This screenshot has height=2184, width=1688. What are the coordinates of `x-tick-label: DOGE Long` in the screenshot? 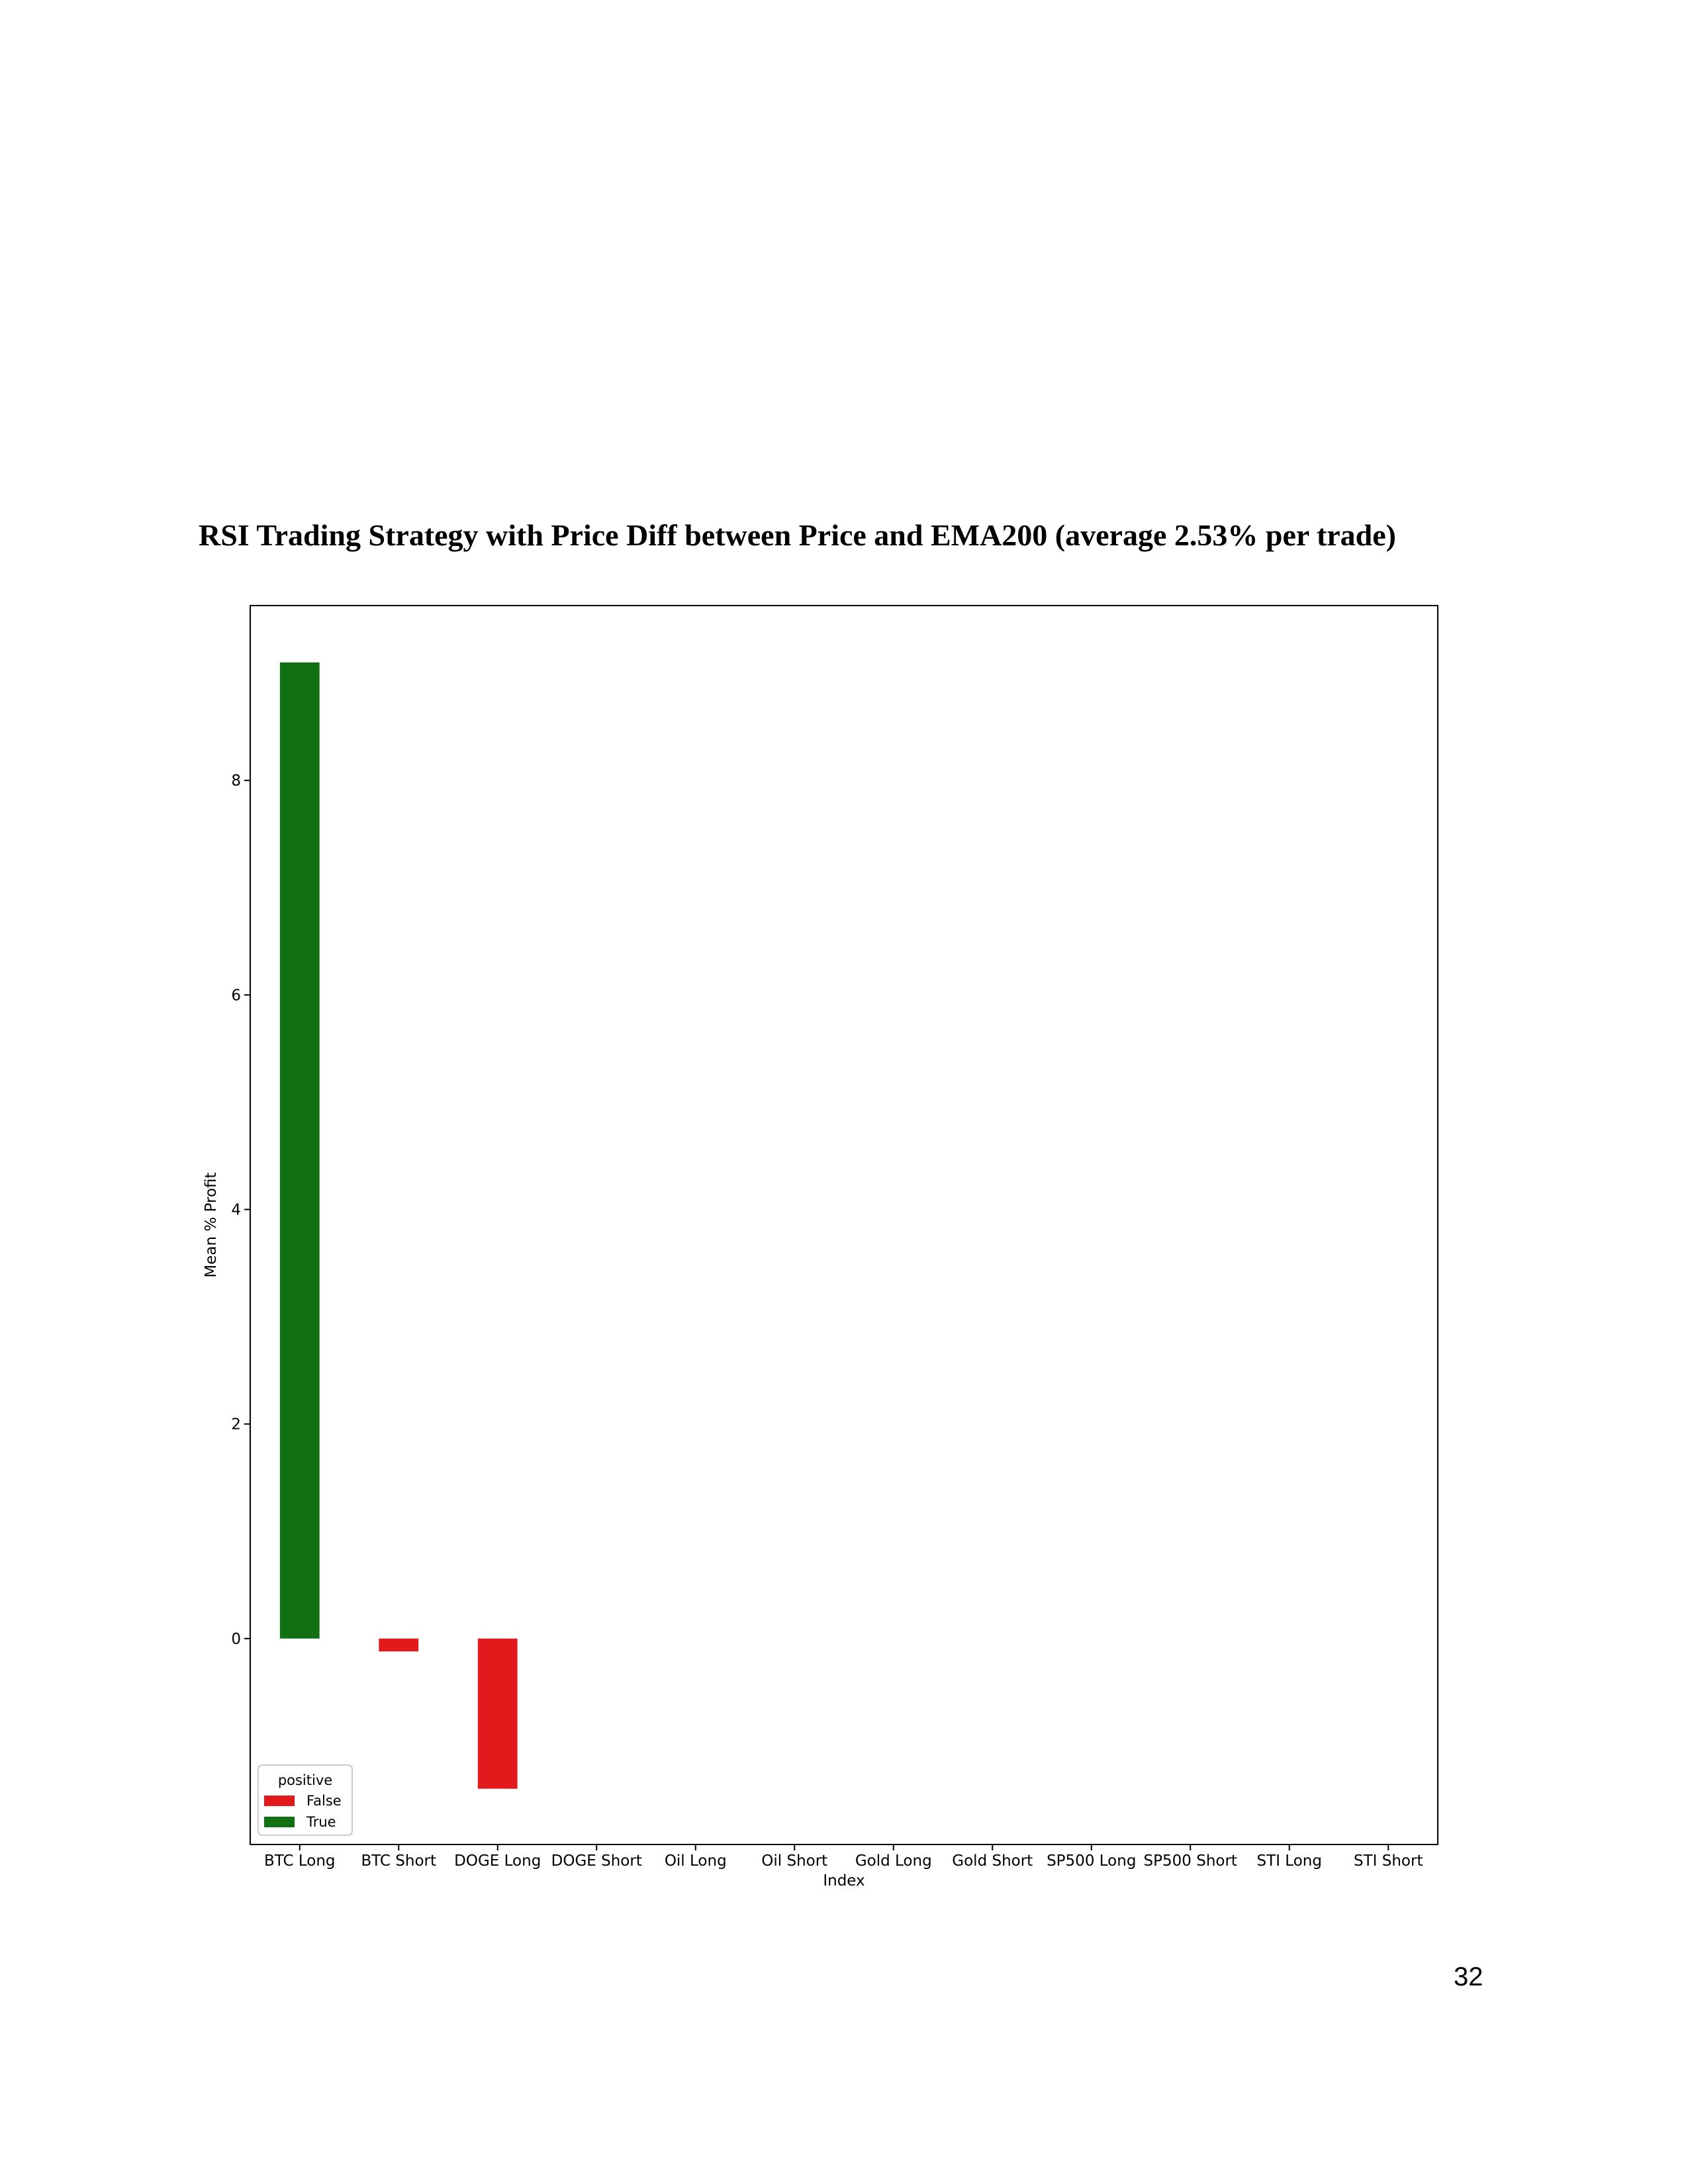 It's located at (497, 1861).